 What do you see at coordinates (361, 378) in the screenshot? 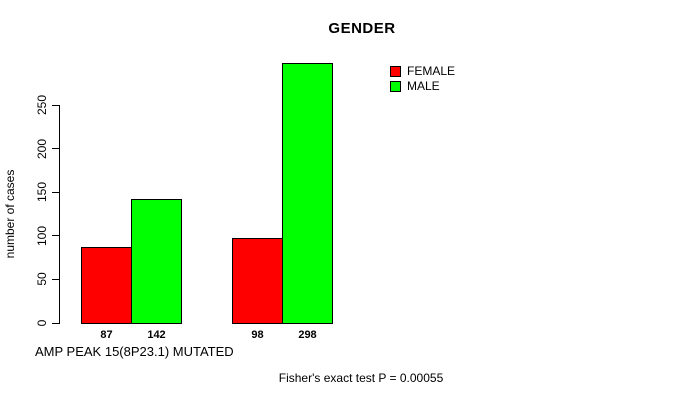
I see `stat-annotation: Fisher's exact test P = 0.00055` at bounding box center [361, 378].